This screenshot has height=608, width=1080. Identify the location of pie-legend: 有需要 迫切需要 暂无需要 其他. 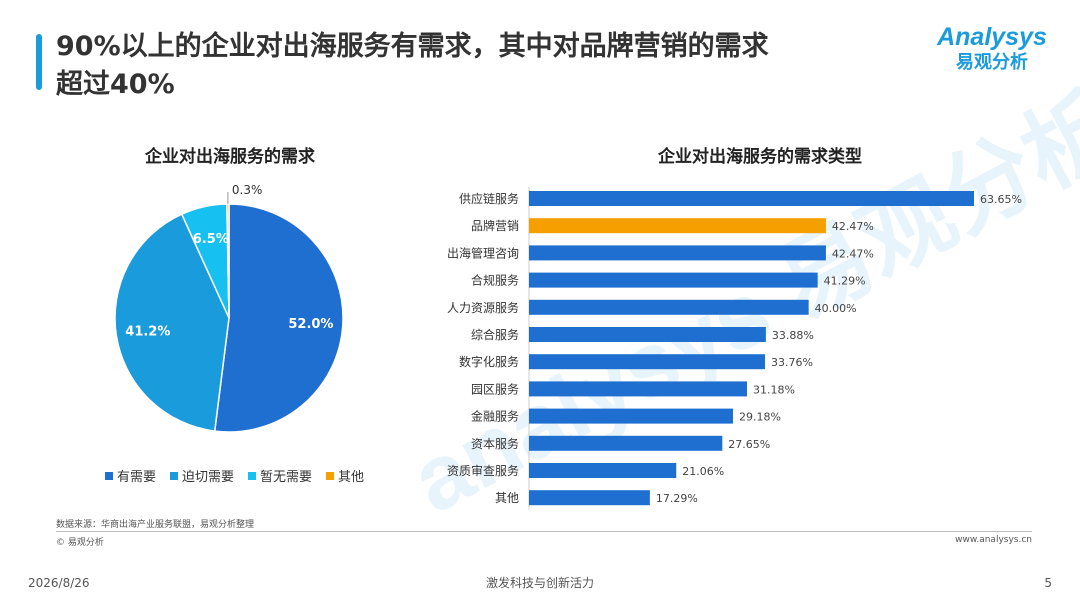
(234, 475).